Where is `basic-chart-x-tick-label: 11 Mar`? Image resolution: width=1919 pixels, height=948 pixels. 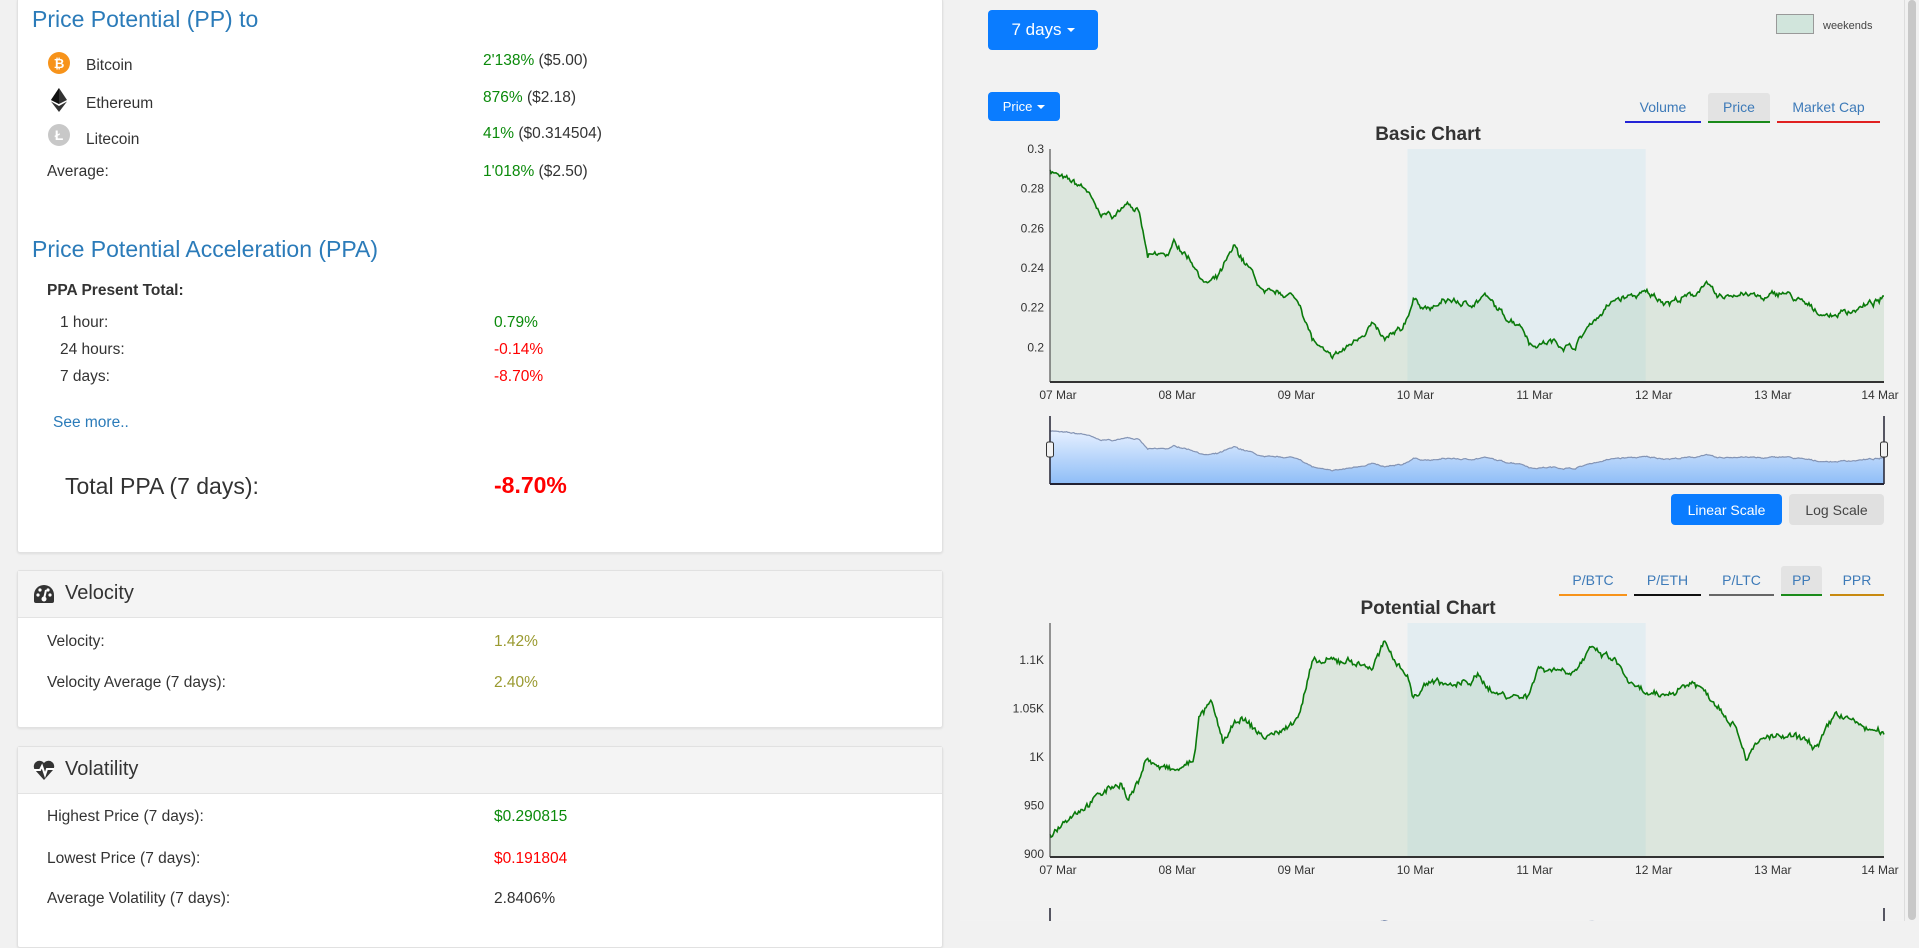
basic-chart-x-tick-label: 11 Mar is located at coordinates (1534, 395).